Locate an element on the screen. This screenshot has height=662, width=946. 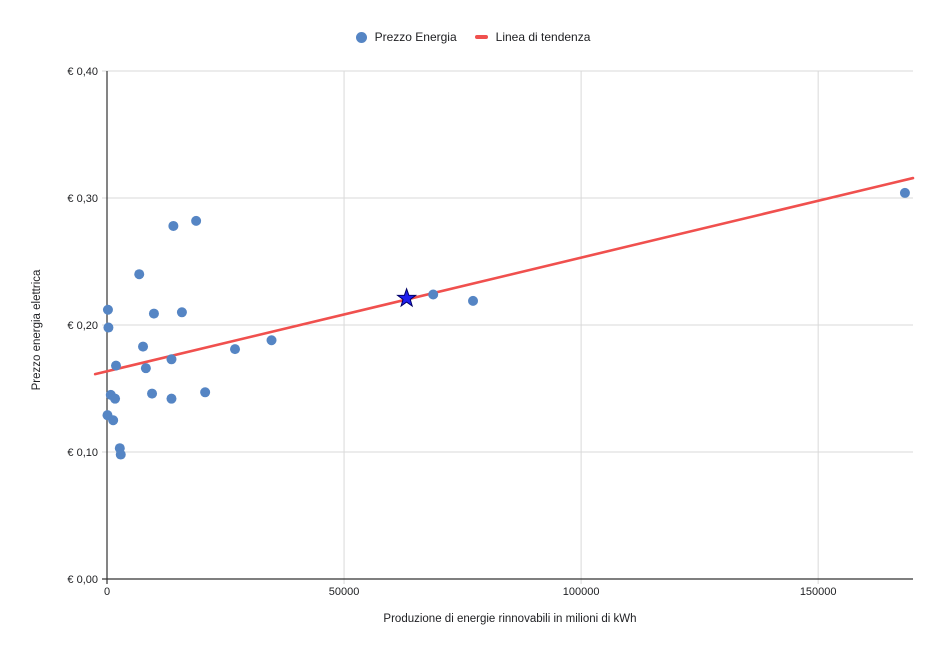
y-tick-label: € 0,20 is located at coordinates (82, 326).